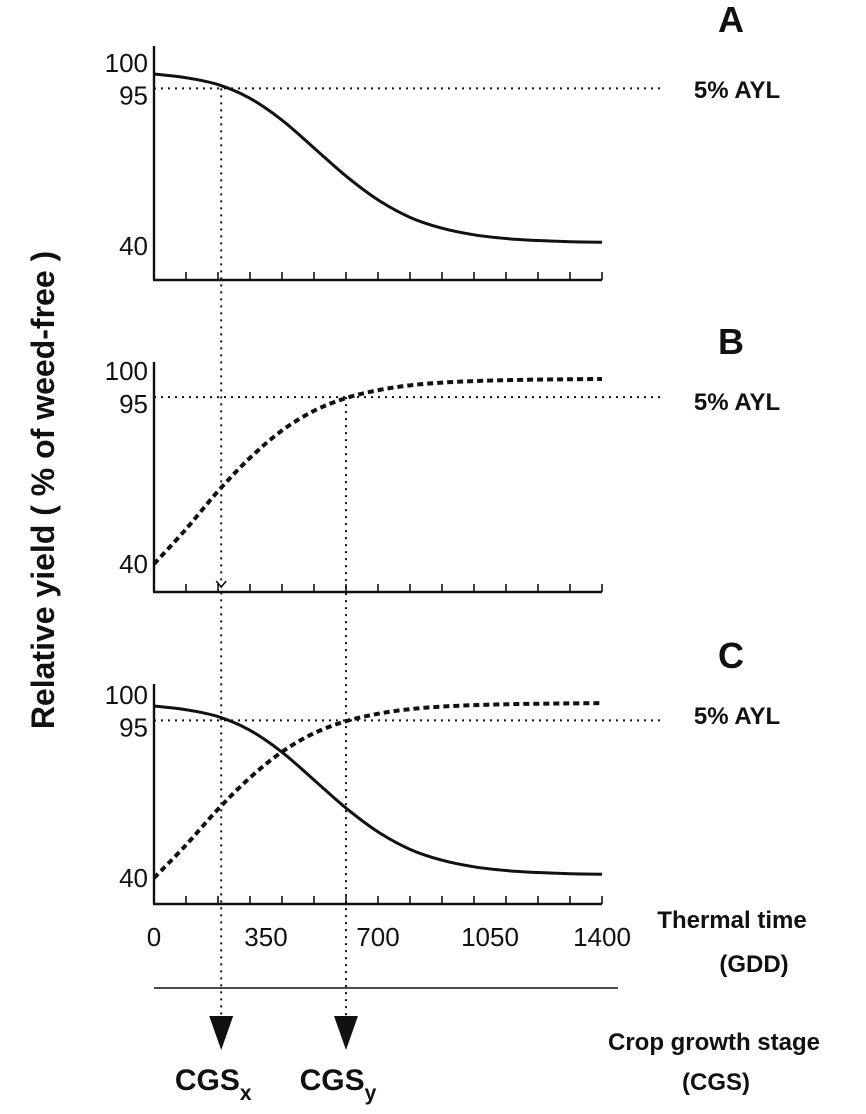 This screenshot has height=1114, width=866. What do you see at coordinates (43, 490) in the screenshot?
I see `y-axis-label: Relative yield ( % of weed-free )` at bounding box center [43, 490].